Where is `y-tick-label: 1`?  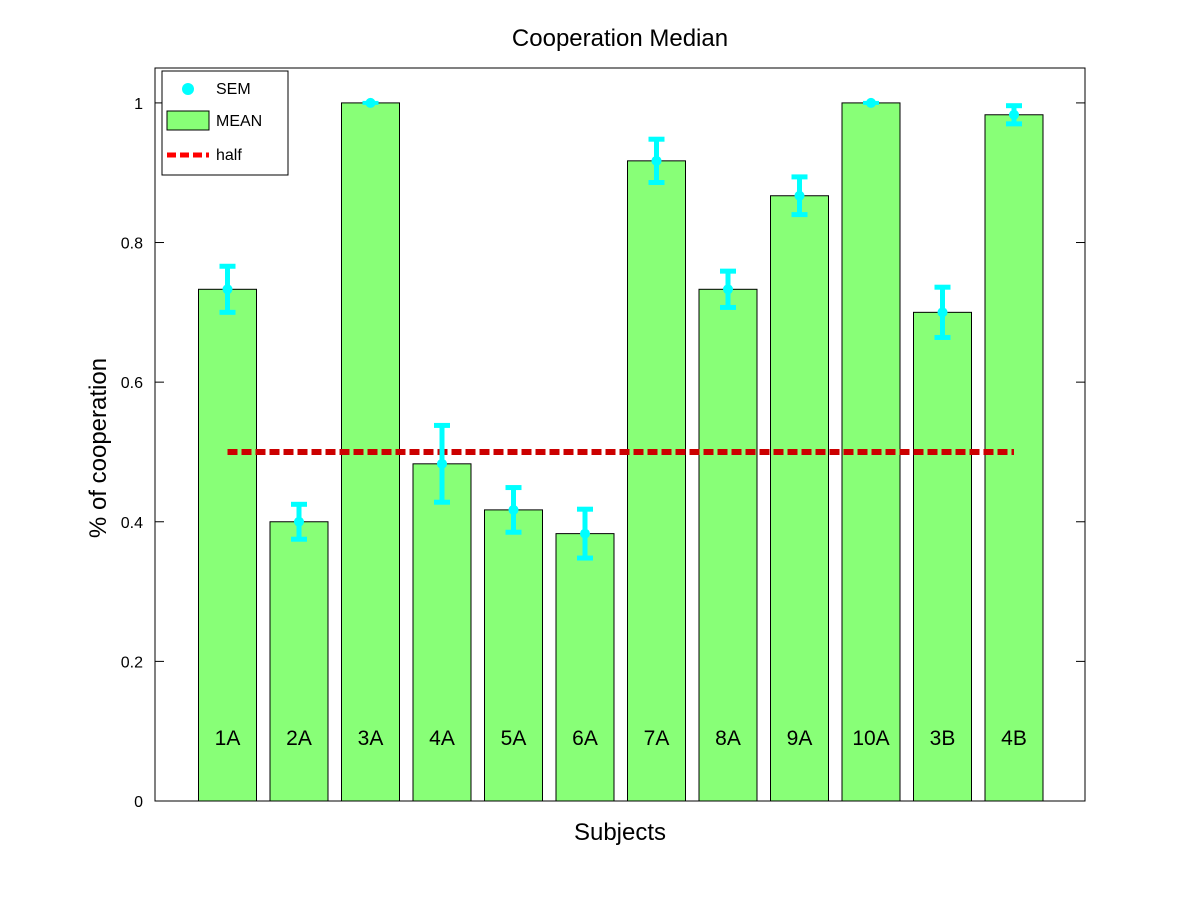 y-tick-label: 1 is located at coordinates (138, 104).